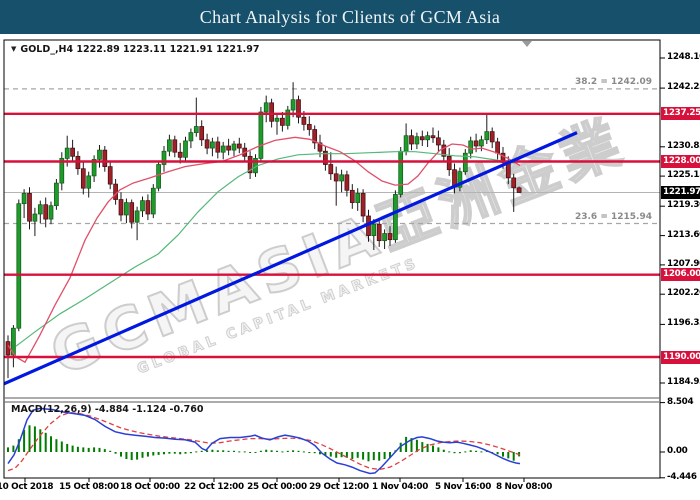 The image size is (700, 500). I want to click on time-axis-label: 25 Oct 00:00, so click(277, 487).